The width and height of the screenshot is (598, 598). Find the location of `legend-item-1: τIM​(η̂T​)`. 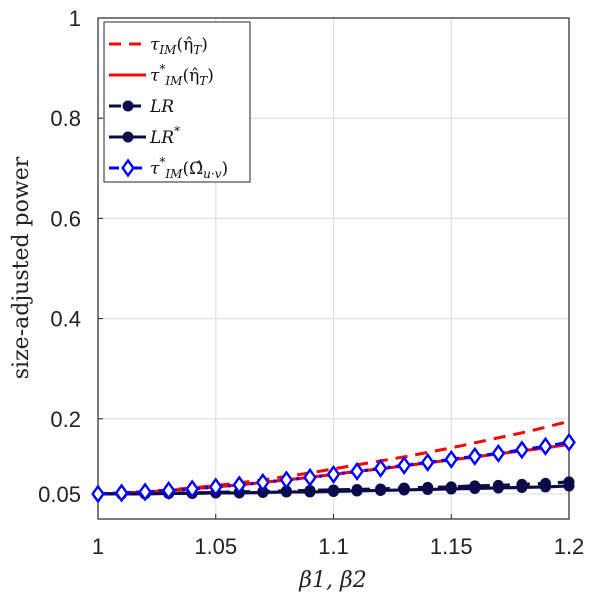

legend-item-1: τIM​(η̂T​) is located at coordinates (158, 46).